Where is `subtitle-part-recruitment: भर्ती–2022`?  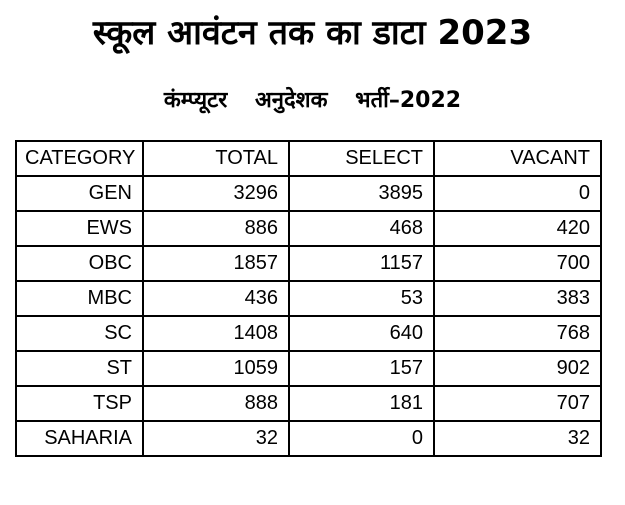 subtitle-part-recruitment: भर्ती–2022 is located at coordinates (408, 100).